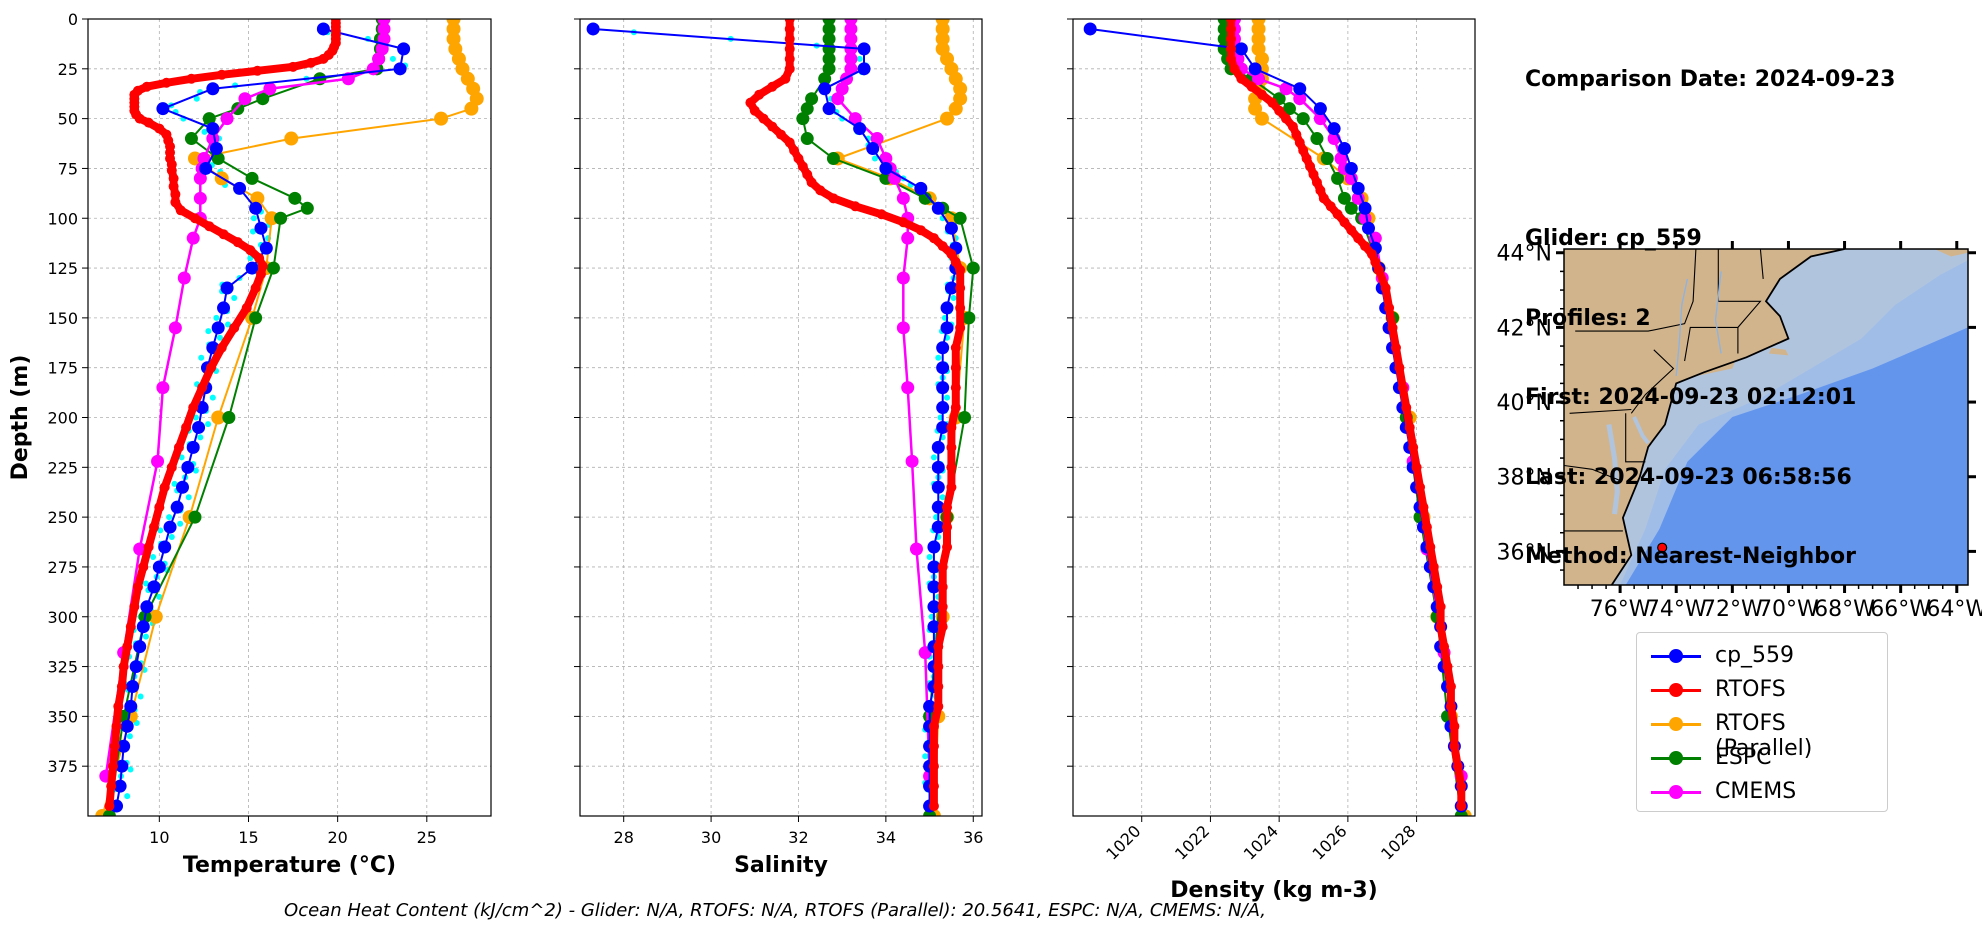 The image size is (1982, 934). What do you see at coordinates (1123, 842) in the screenshot?
I see `x-tick-label: 1020` at bounding box center [1123, 842].